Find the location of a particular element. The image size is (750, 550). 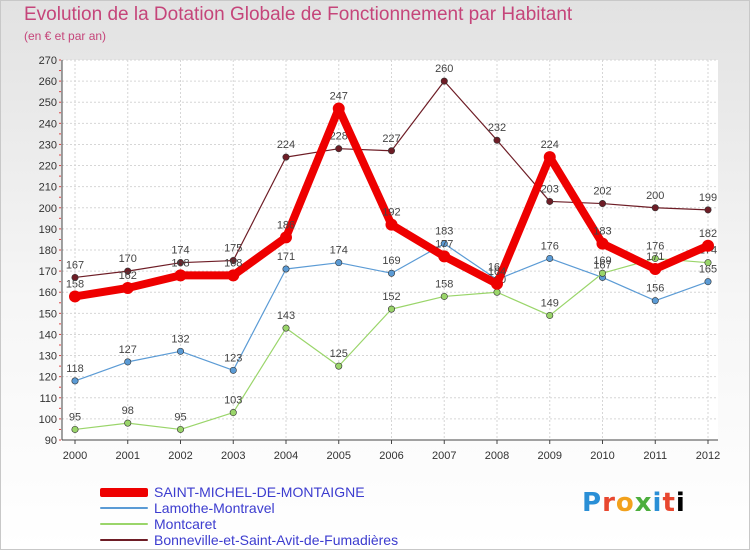

data-label: 200 is located at coordinates (655, 196).